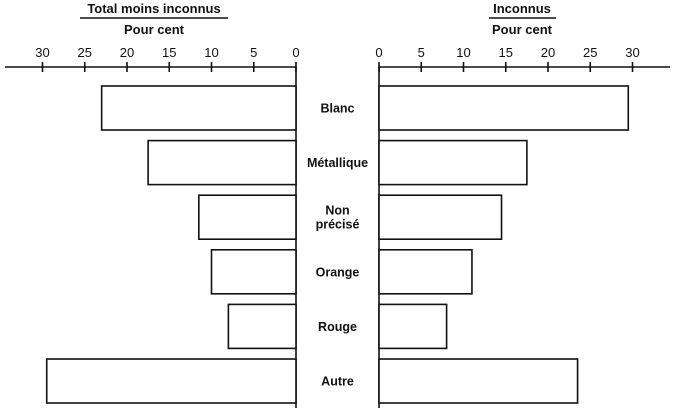  I want to click on category-label: Métallique, so click(337, 163).